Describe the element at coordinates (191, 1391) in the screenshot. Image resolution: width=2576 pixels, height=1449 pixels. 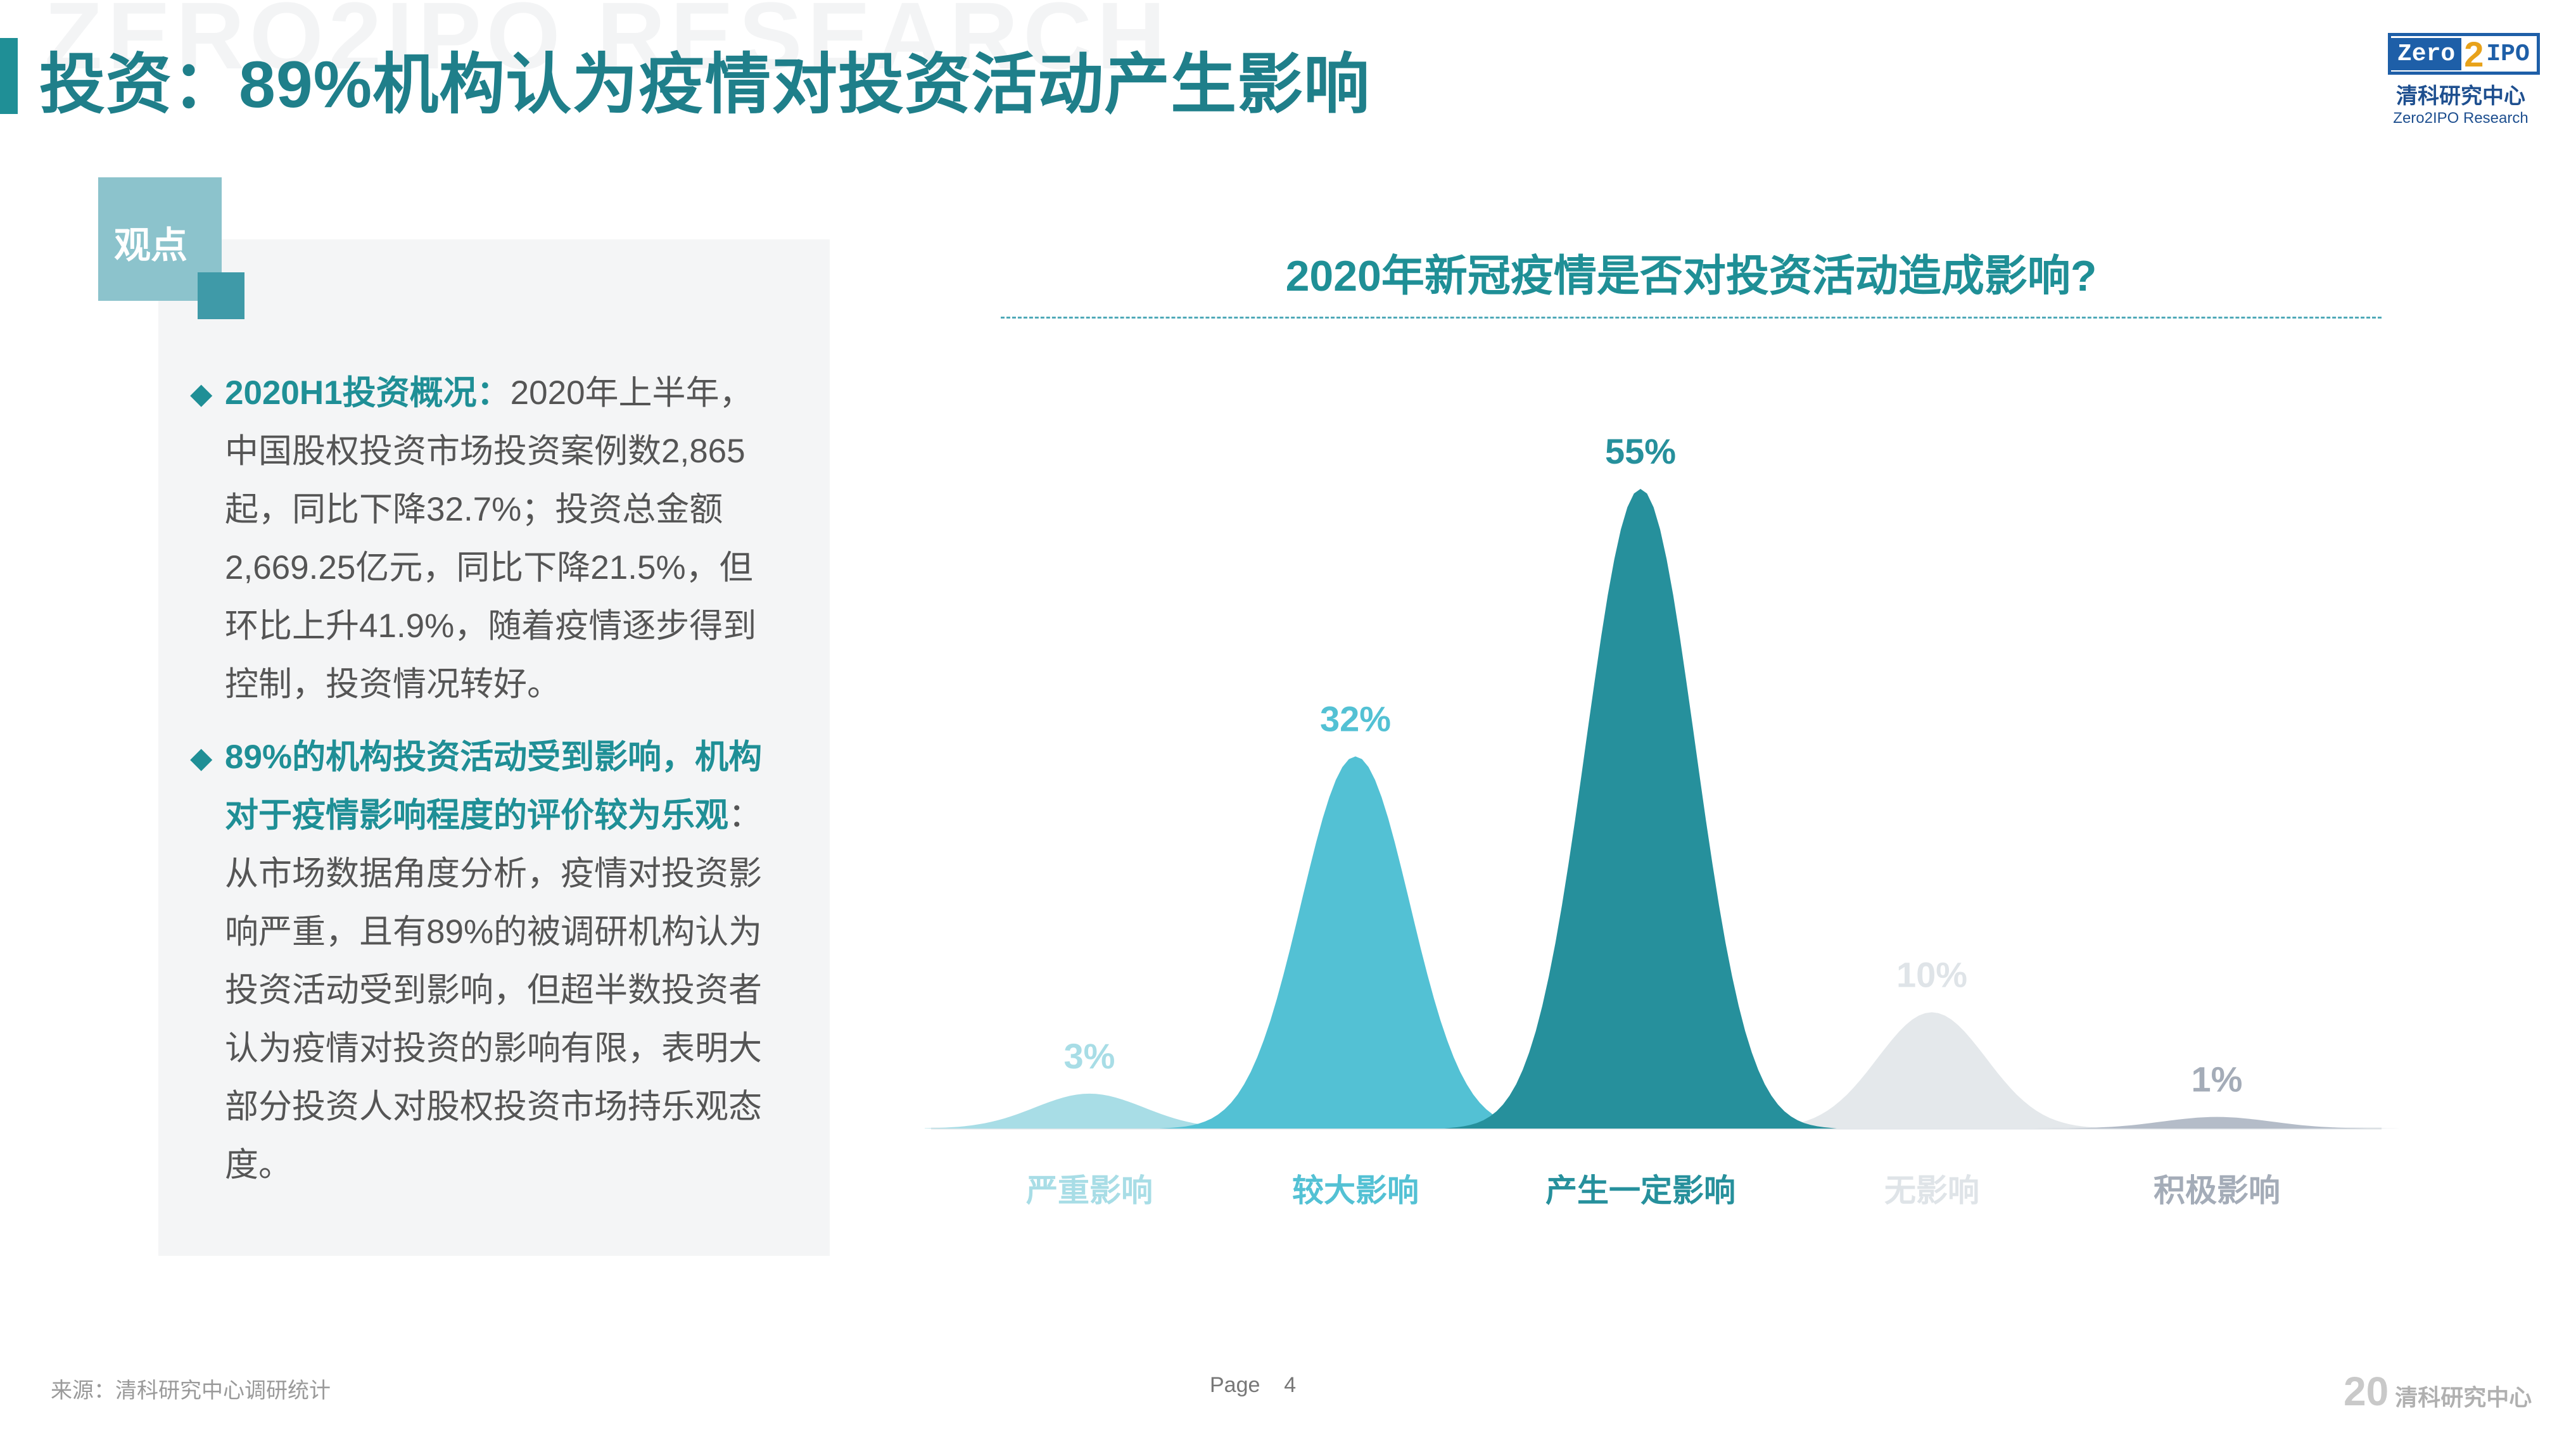
I see `footer-source: 来源：清科研究中心调研统计` at that location.